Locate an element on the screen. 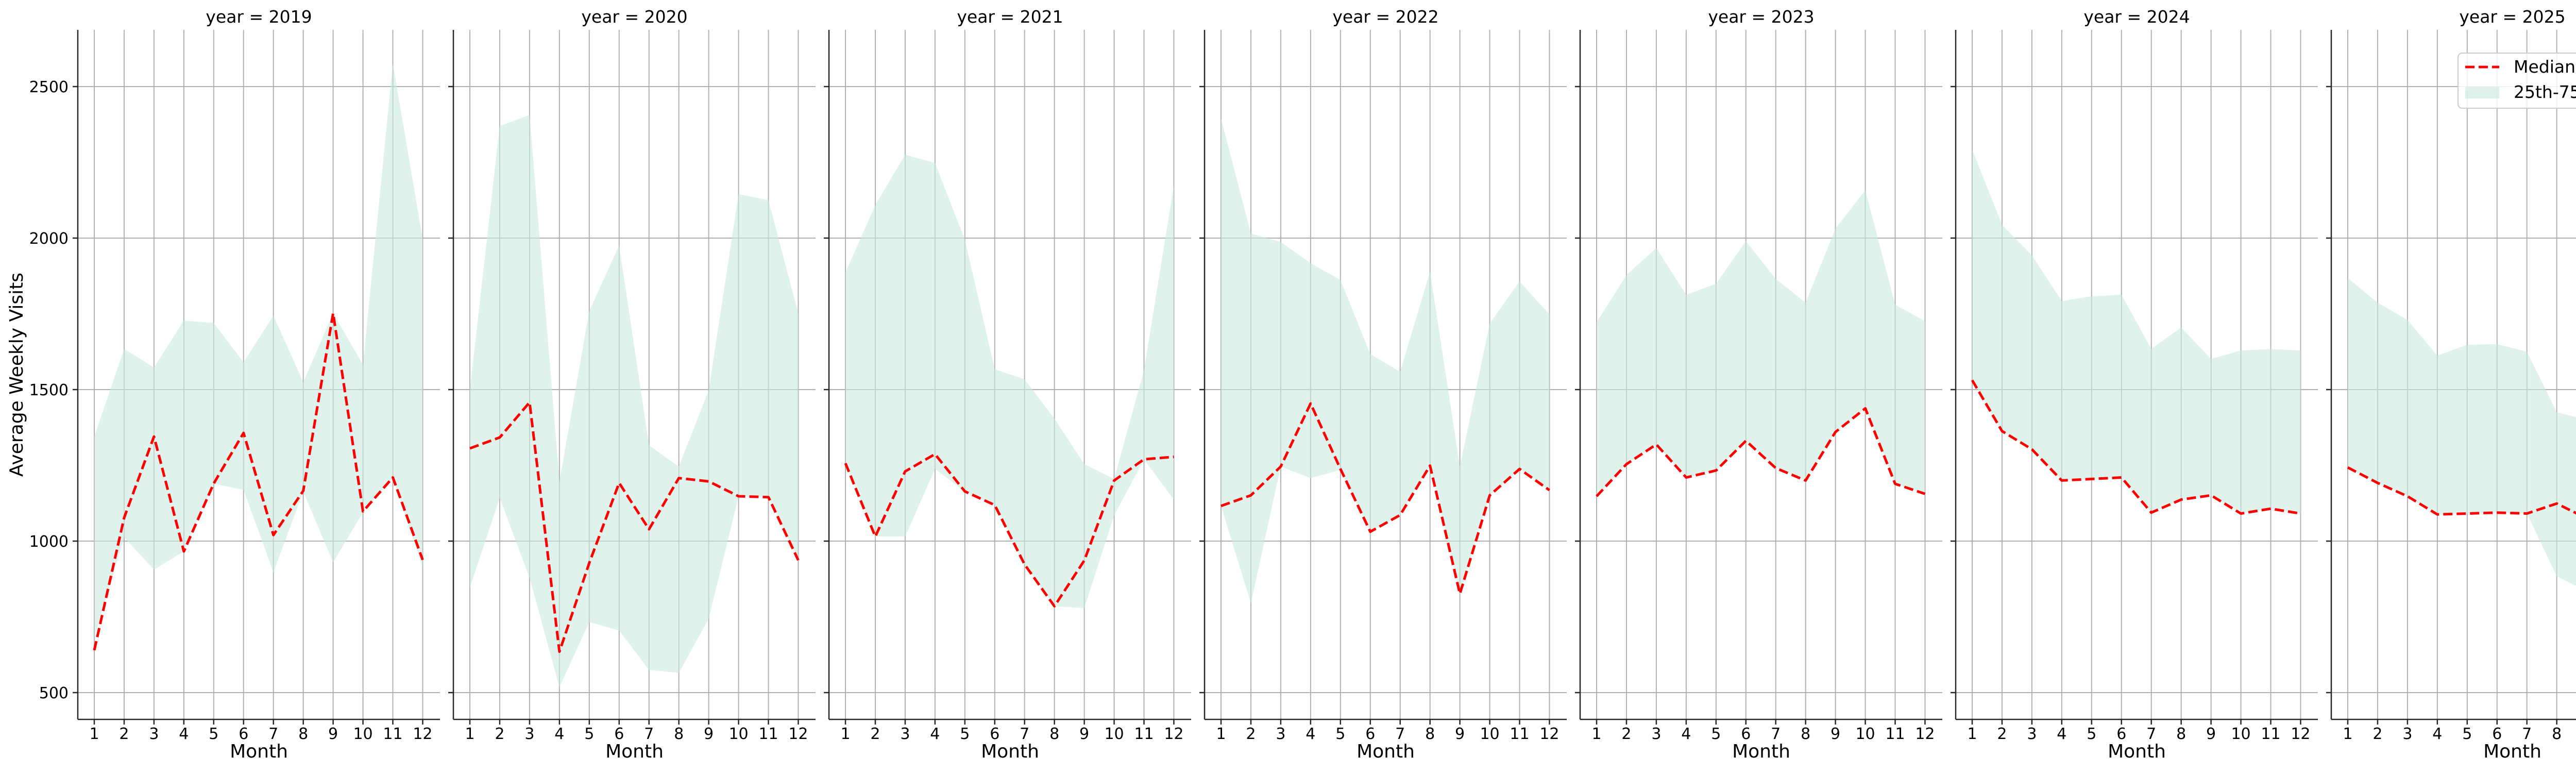 The width and height of the screenshot is (2576, 773). legend-band-swatch-icon is located at coordinates (2482, 92).